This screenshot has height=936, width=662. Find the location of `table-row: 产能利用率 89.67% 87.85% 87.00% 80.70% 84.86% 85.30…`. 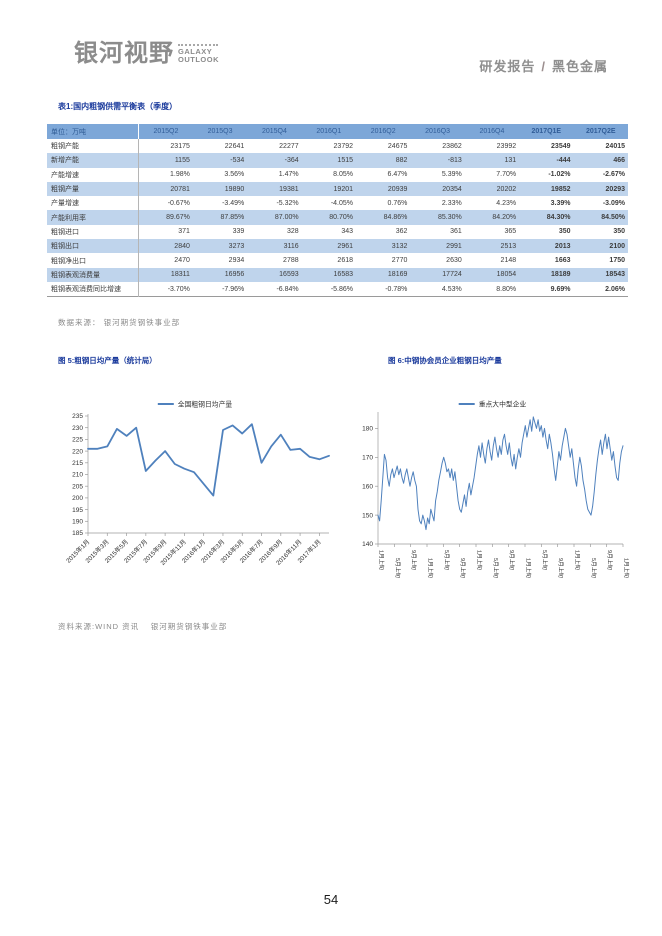

table-row: 产能利用率 89.67% 87.85% 87.00% 80.70% 84.86% 85.30… is located at coordinates (337, 217).